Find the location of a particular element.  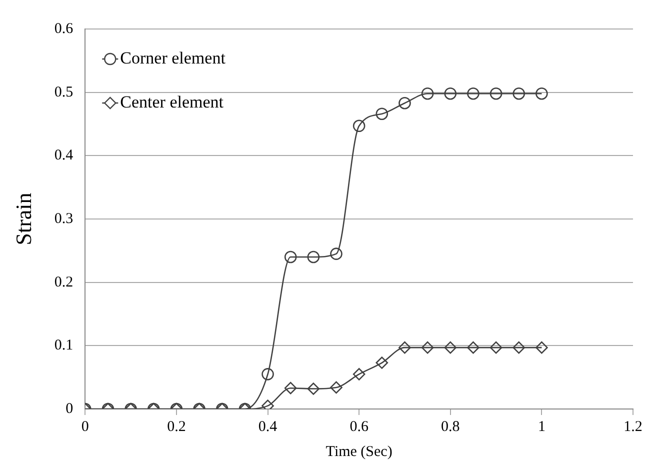

x-tick-label: 0.4 is located at coordinates (268, 426).